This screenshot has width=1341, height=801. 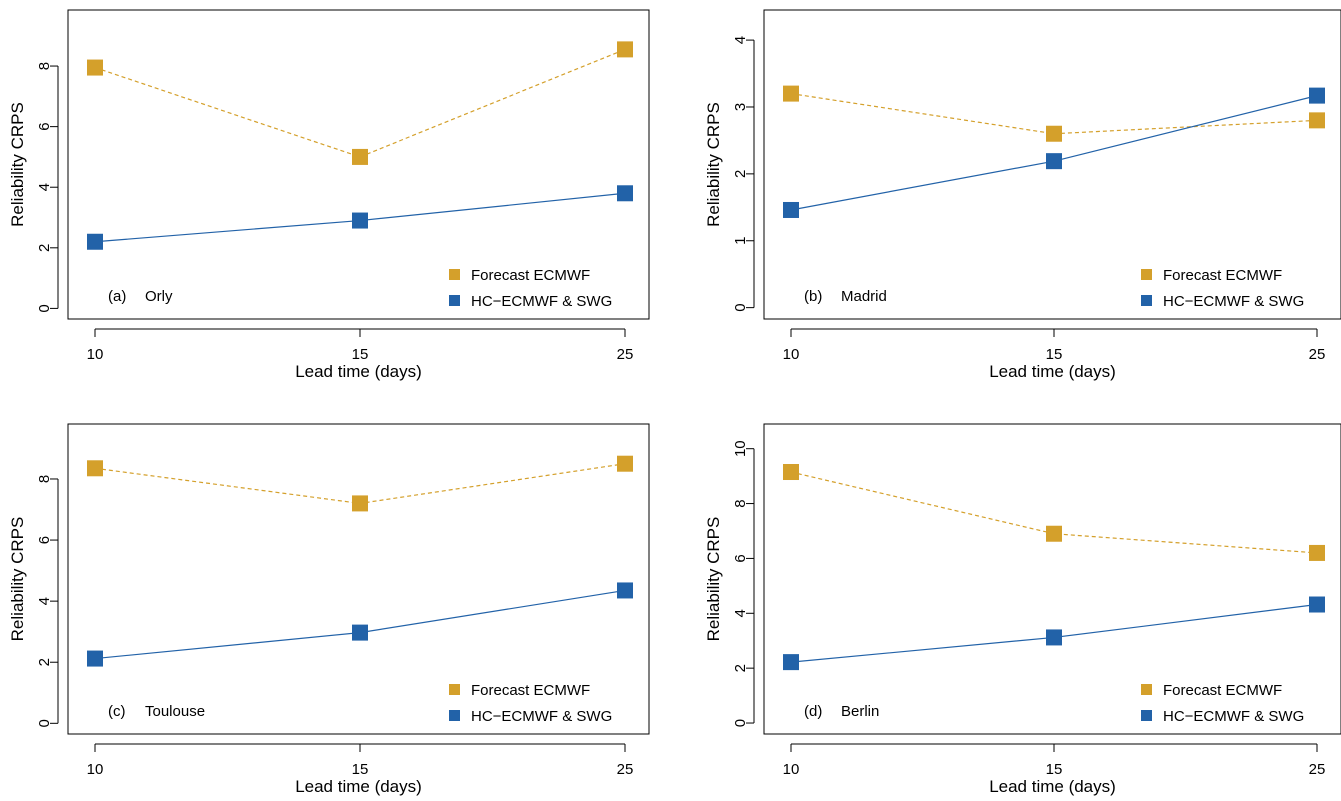 I want to click on panel-label: (a), so click(x=117, y=296).